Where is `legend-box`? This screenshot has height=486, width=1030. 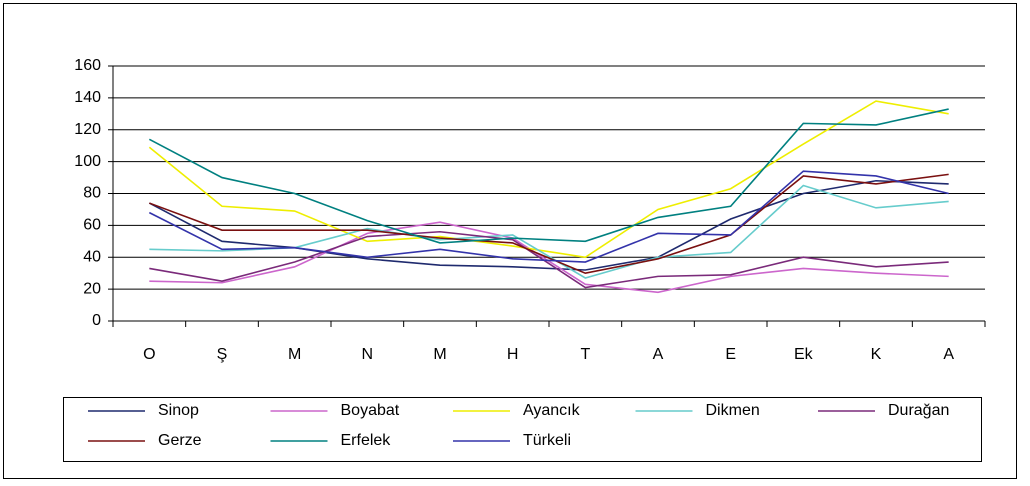 legend-box is located at coordinates (522, 429).